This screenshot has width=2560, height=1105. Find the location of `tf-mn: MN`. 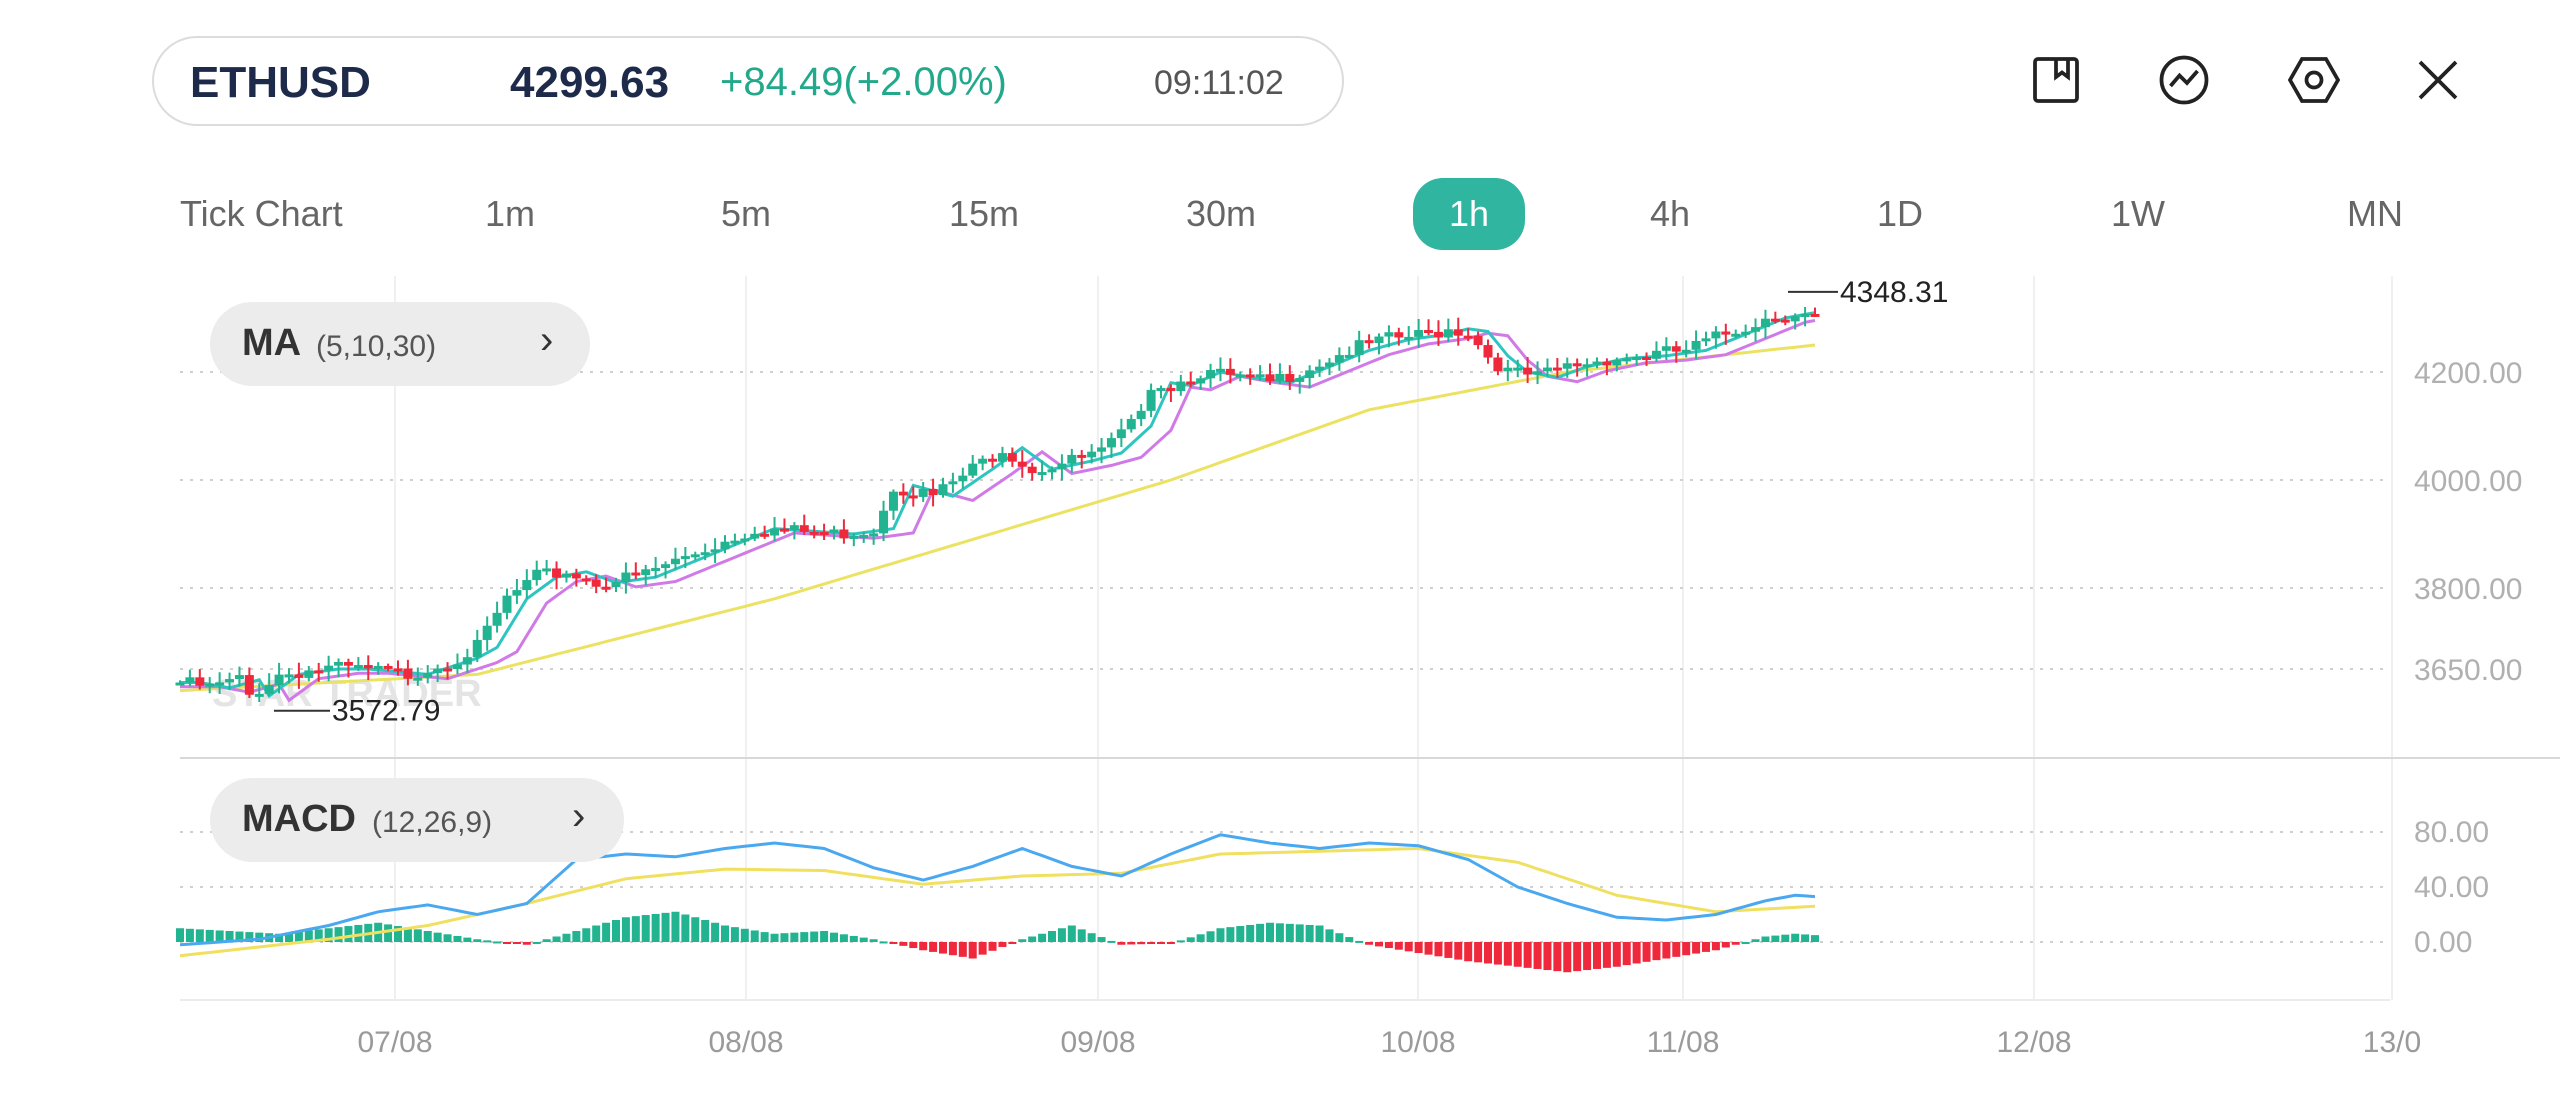

tf-mn: MN is located at coordinates (2375, 213).